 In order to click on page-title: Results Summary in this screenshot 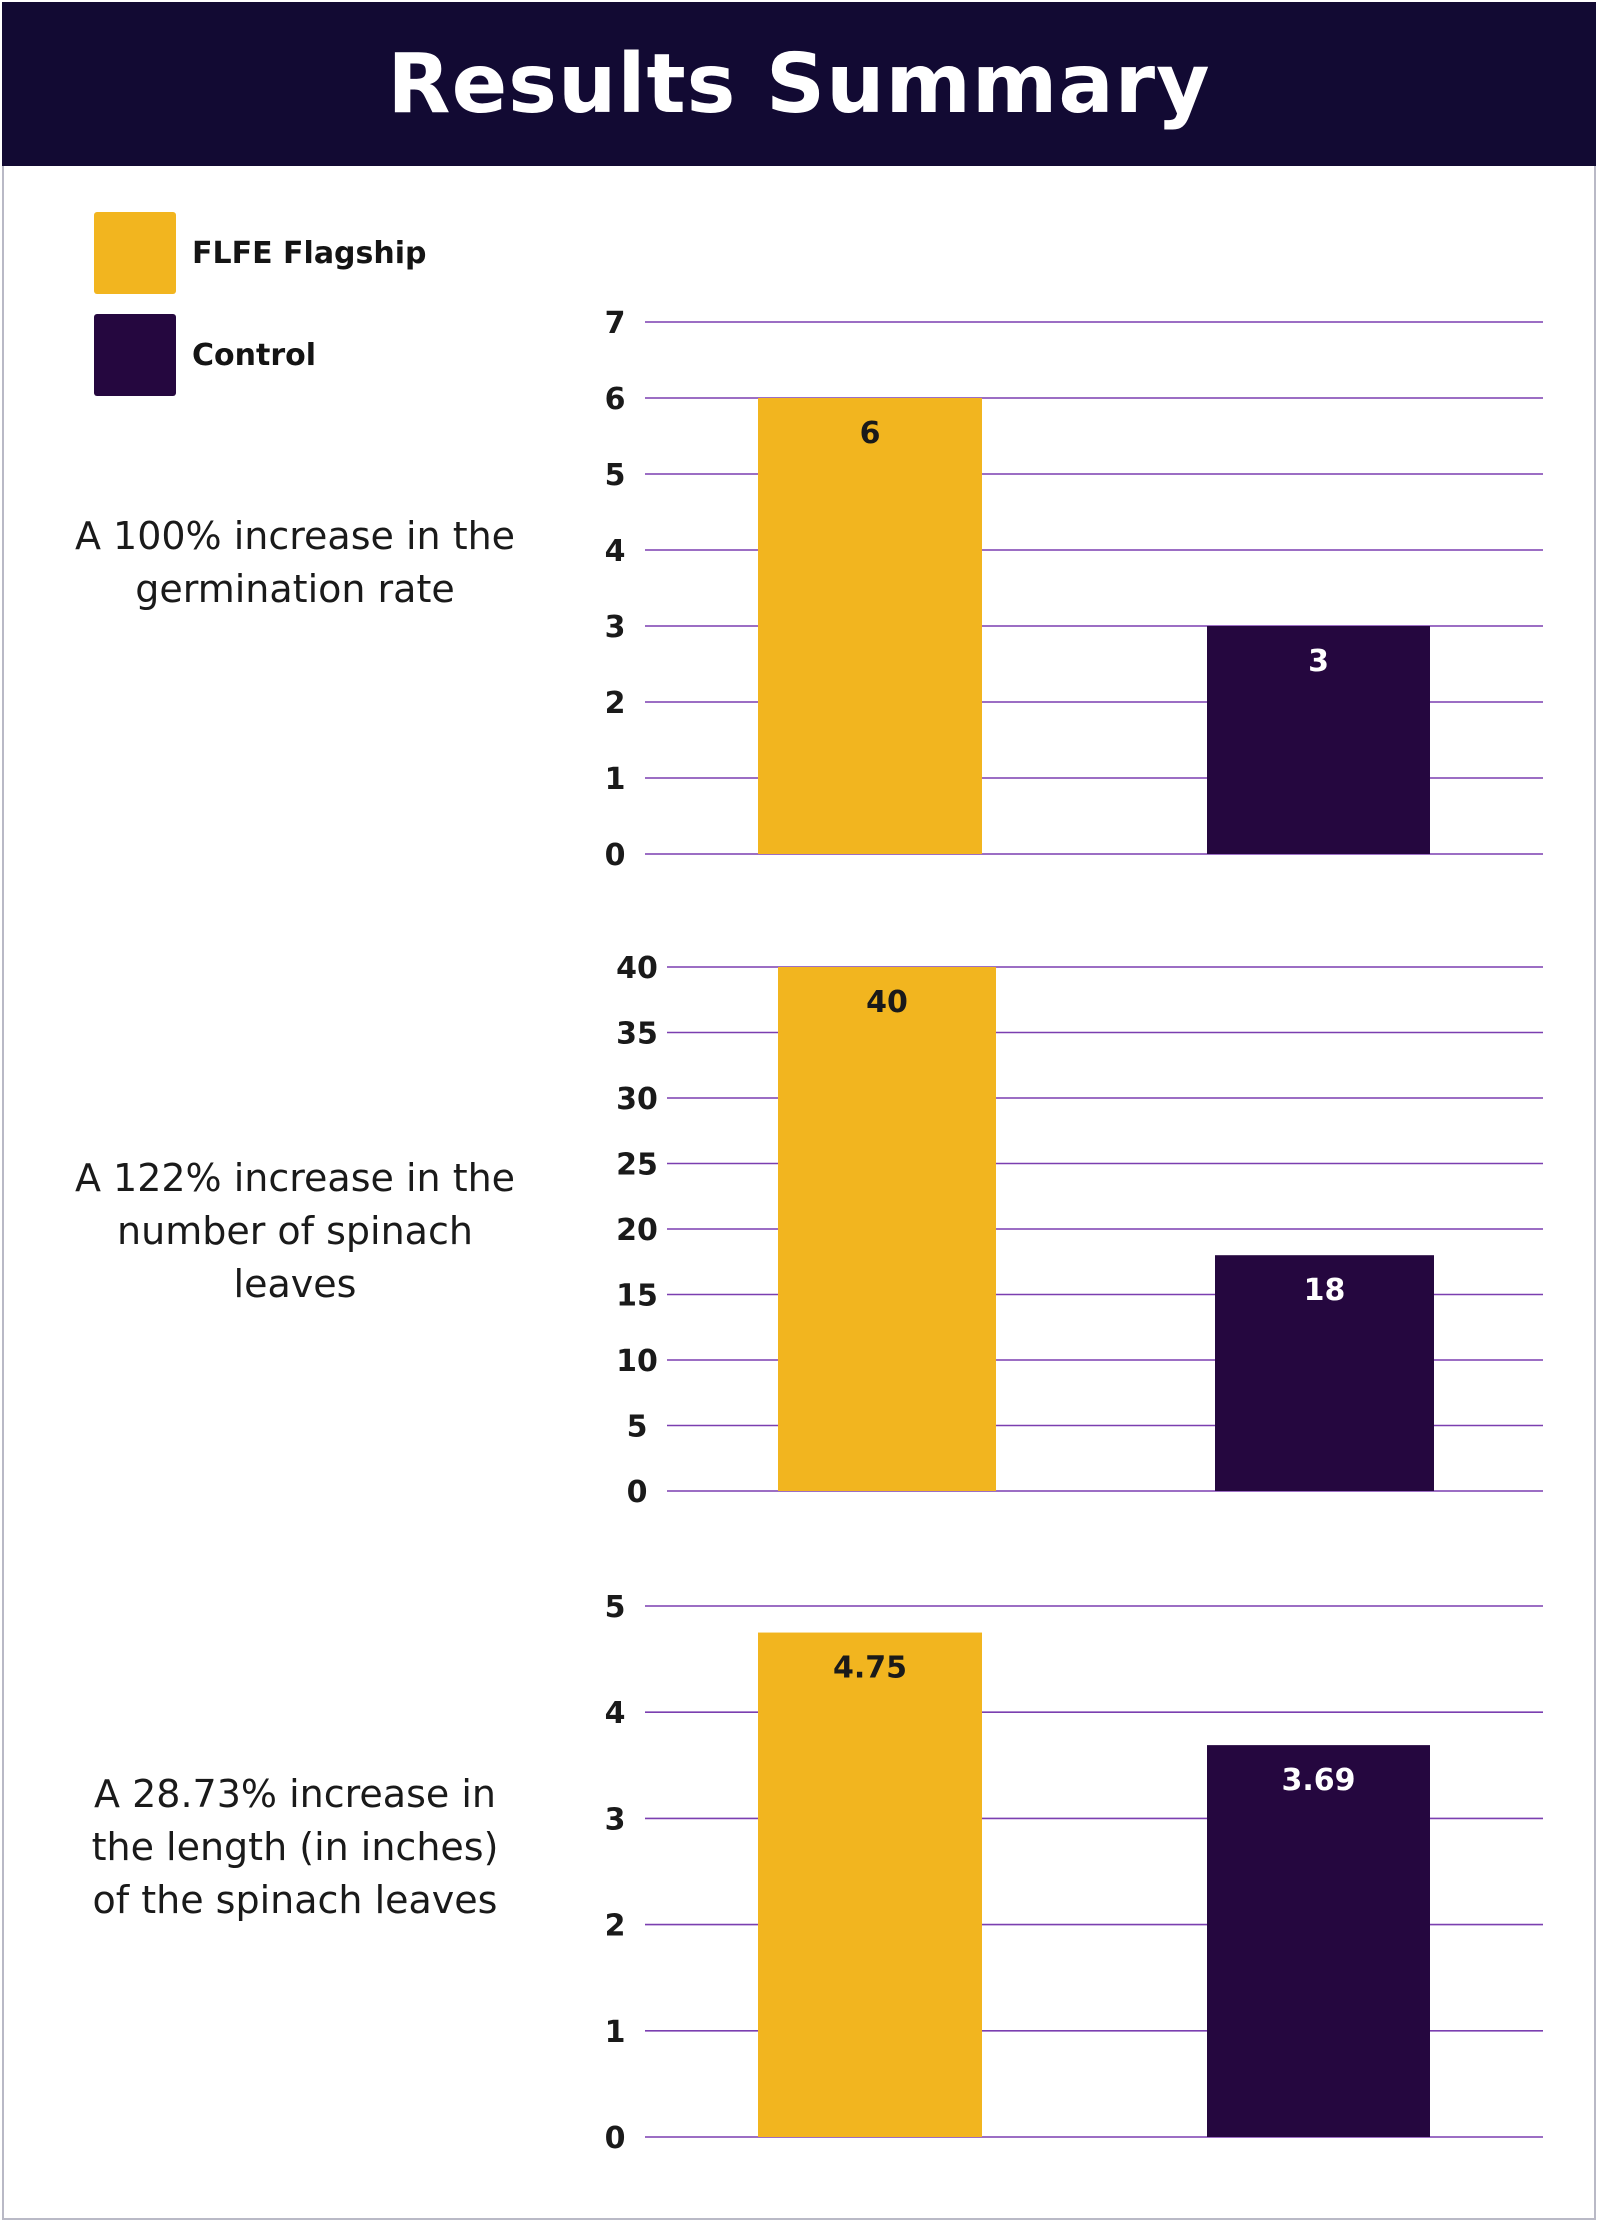, I will do `click(799, 84)`.